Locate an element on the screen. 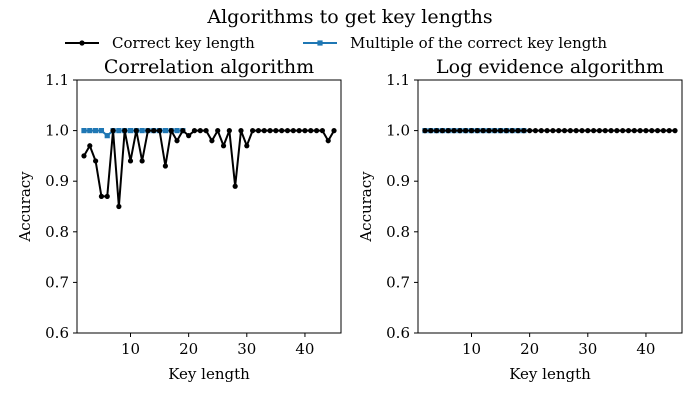  legend-entry-correct: Correct key length is located at coordinates (160, 43).